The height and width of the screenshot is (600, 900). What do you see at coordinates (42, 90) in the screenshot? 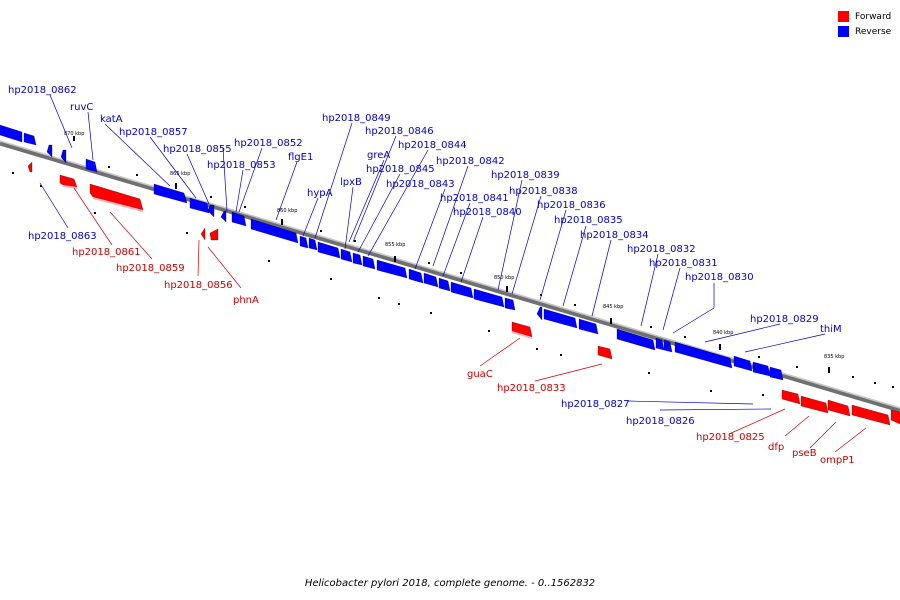
I see `gene-label: hp2018_0862` at bounding box center [42, 90].